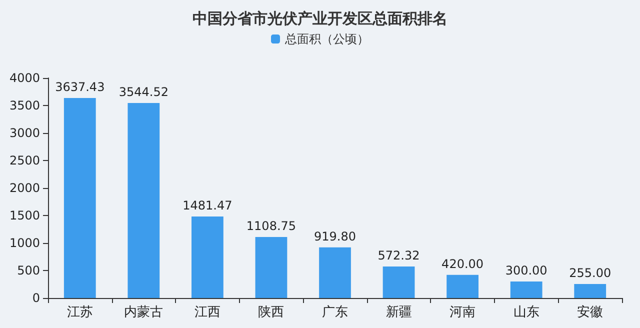 The height and width of the screenshot is (328, 640). Describe the element at coordinates (326, 39) in the screenshot. I see `legend-label: 总面积（公顷）` at that location.